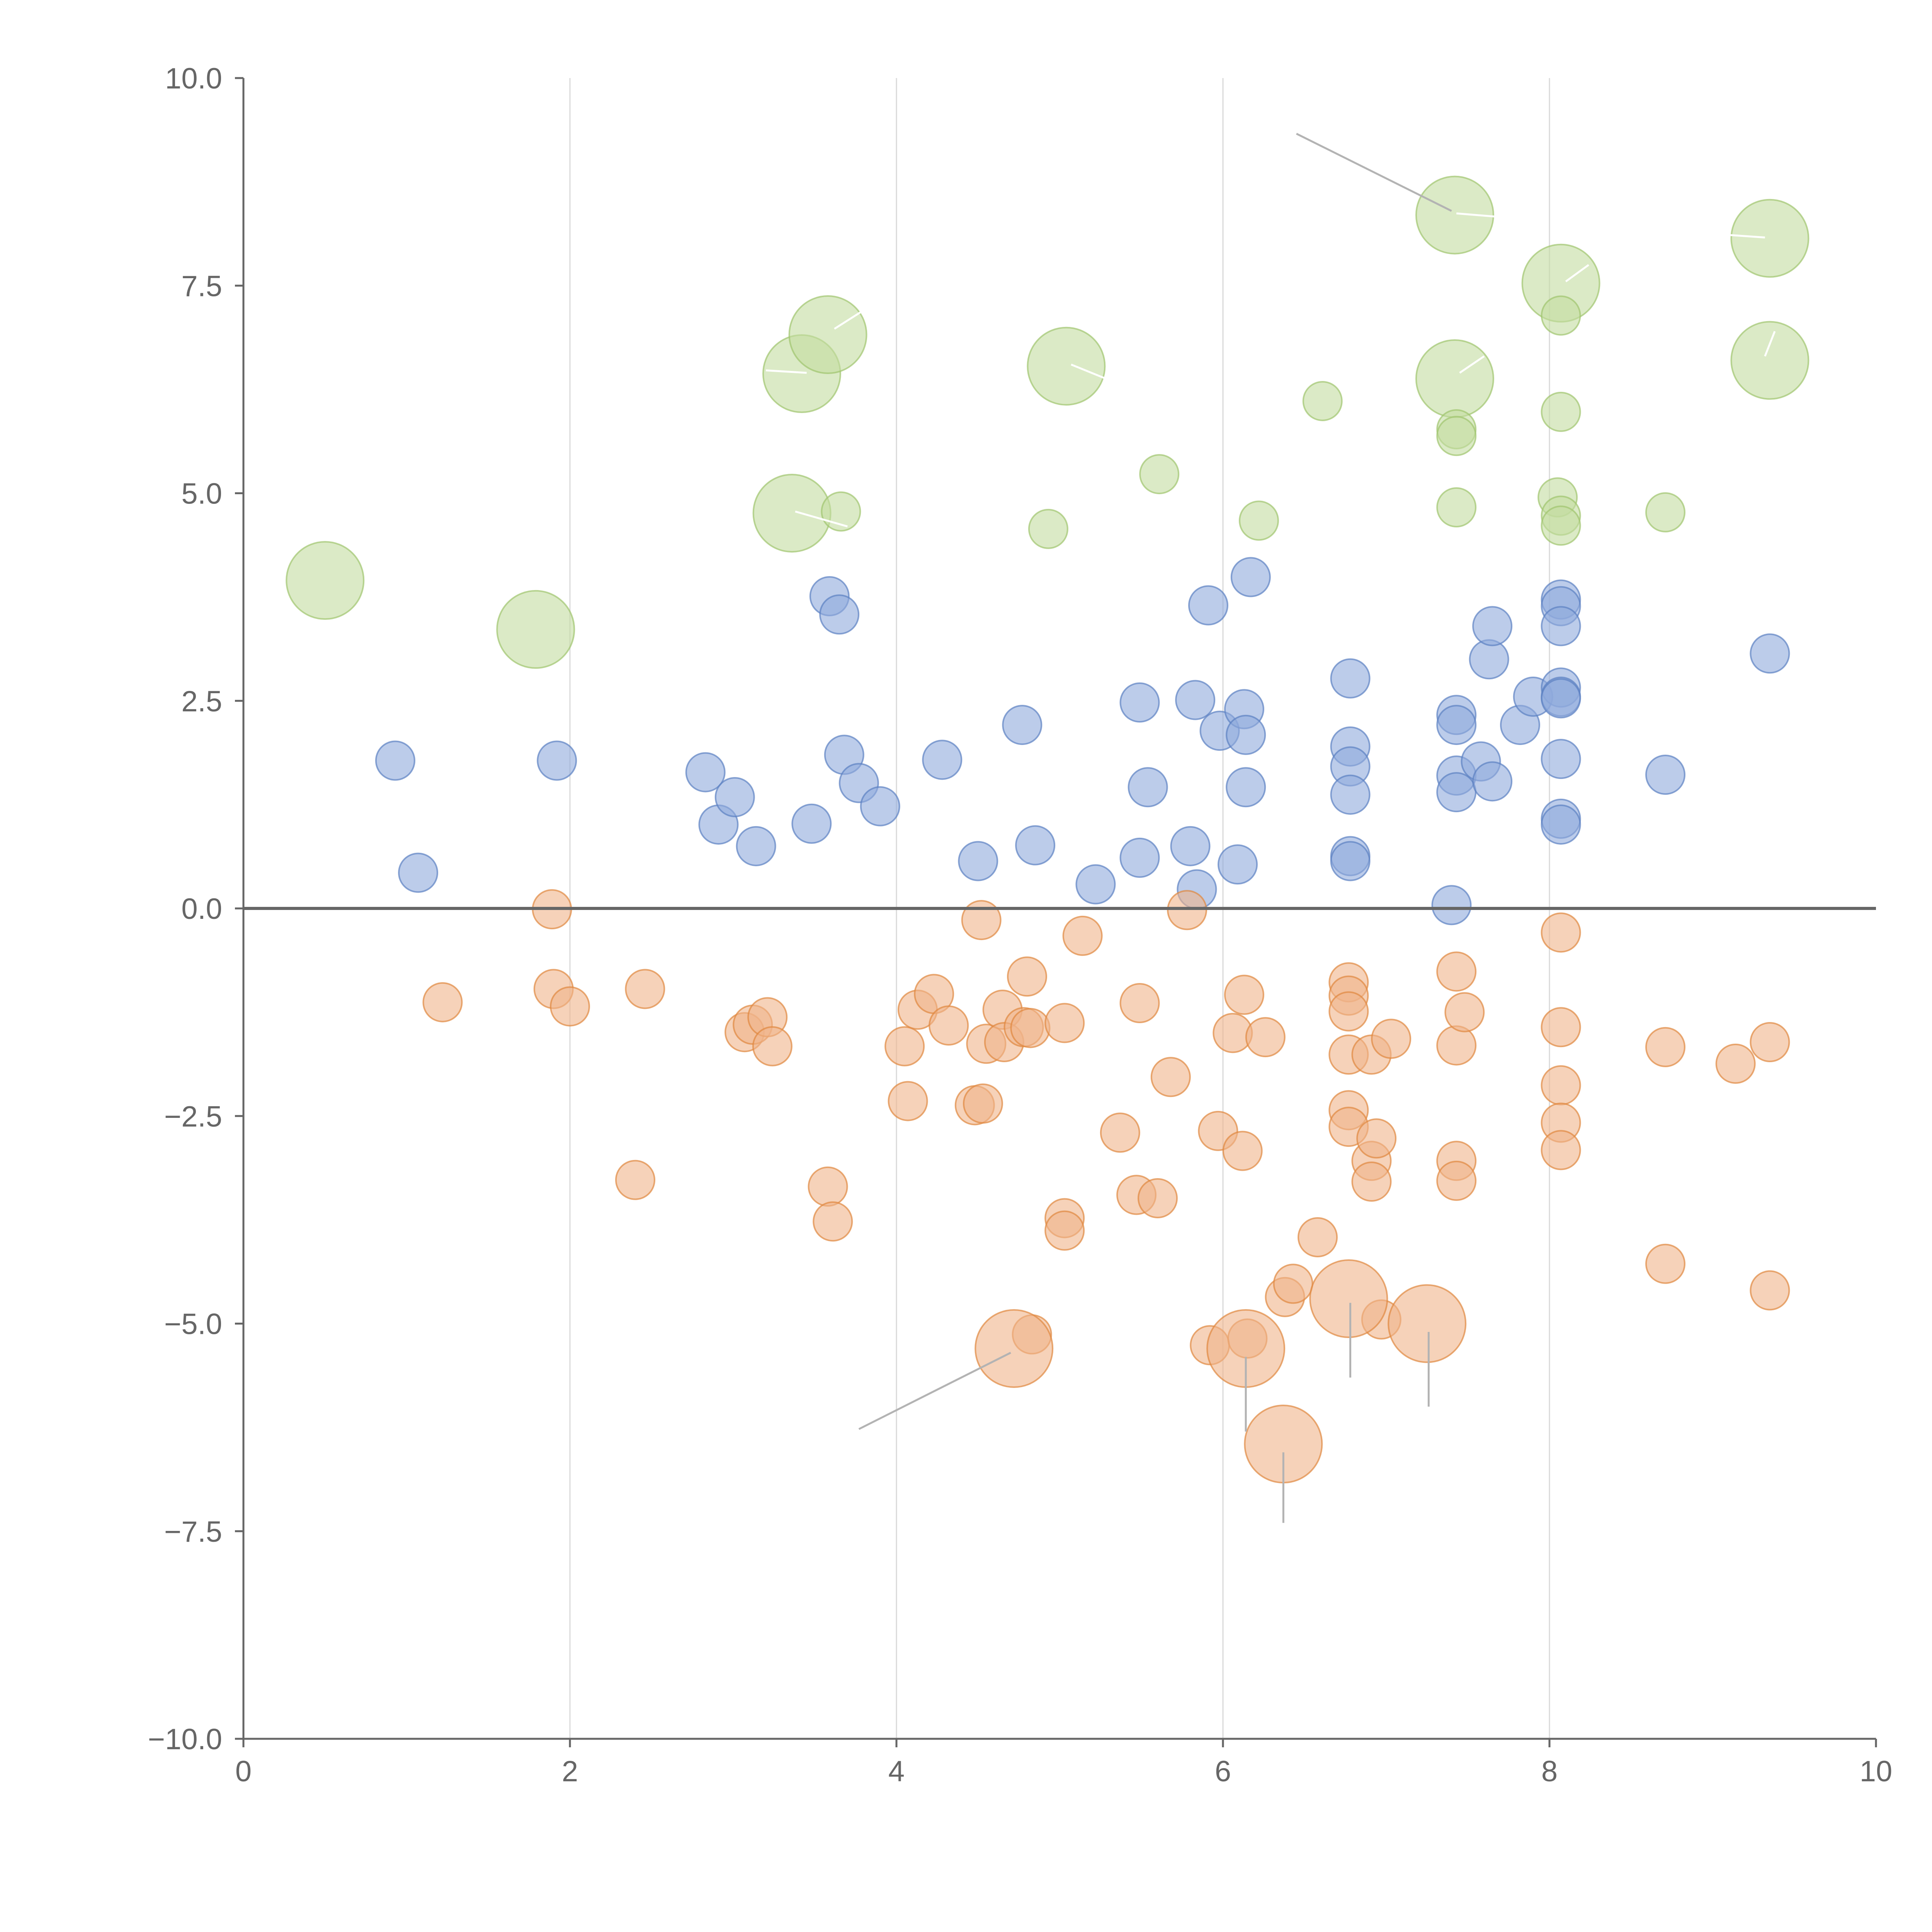 This screenshot has width=1932, height=1932. Describe the element at coordinates (193, 78) in the screenshot. I see `y-tick-label: 10.0` at that location.